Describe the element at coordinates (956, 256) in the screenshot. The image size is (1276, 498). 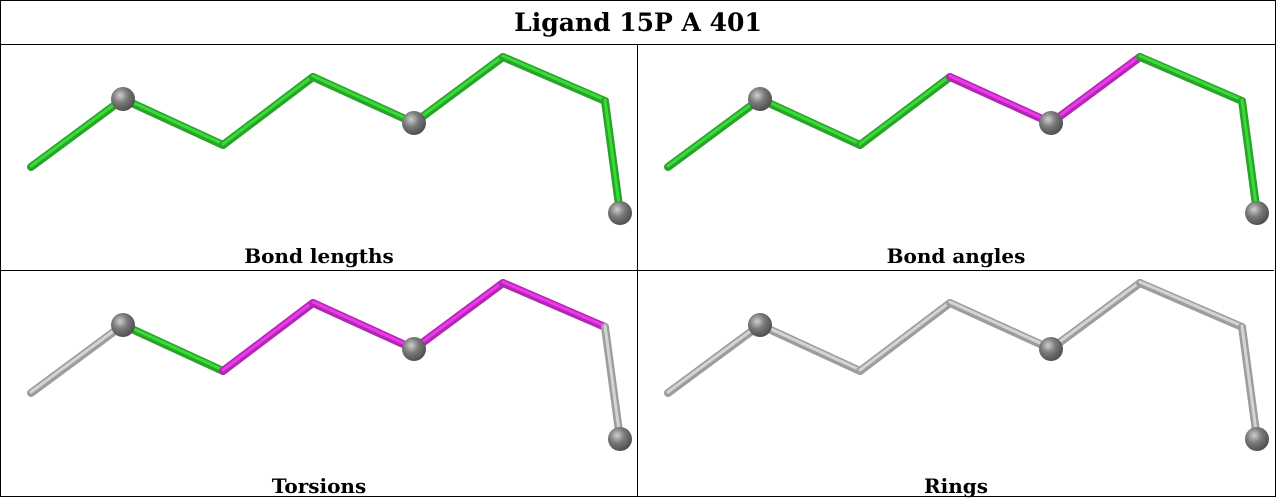
I see `panel-caption: Bond angles` at that location.